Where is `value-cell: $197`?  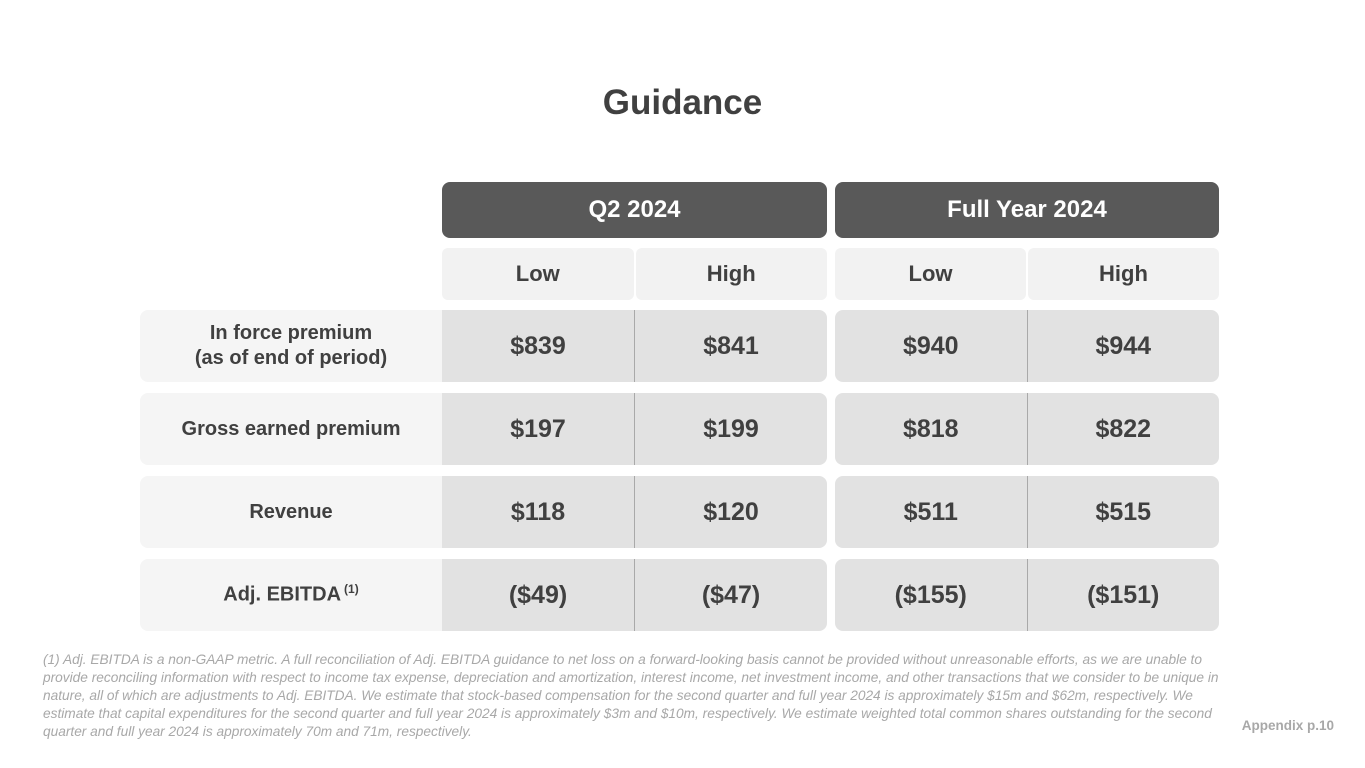 value-cell: $197 is located at coordinates (538, 428).